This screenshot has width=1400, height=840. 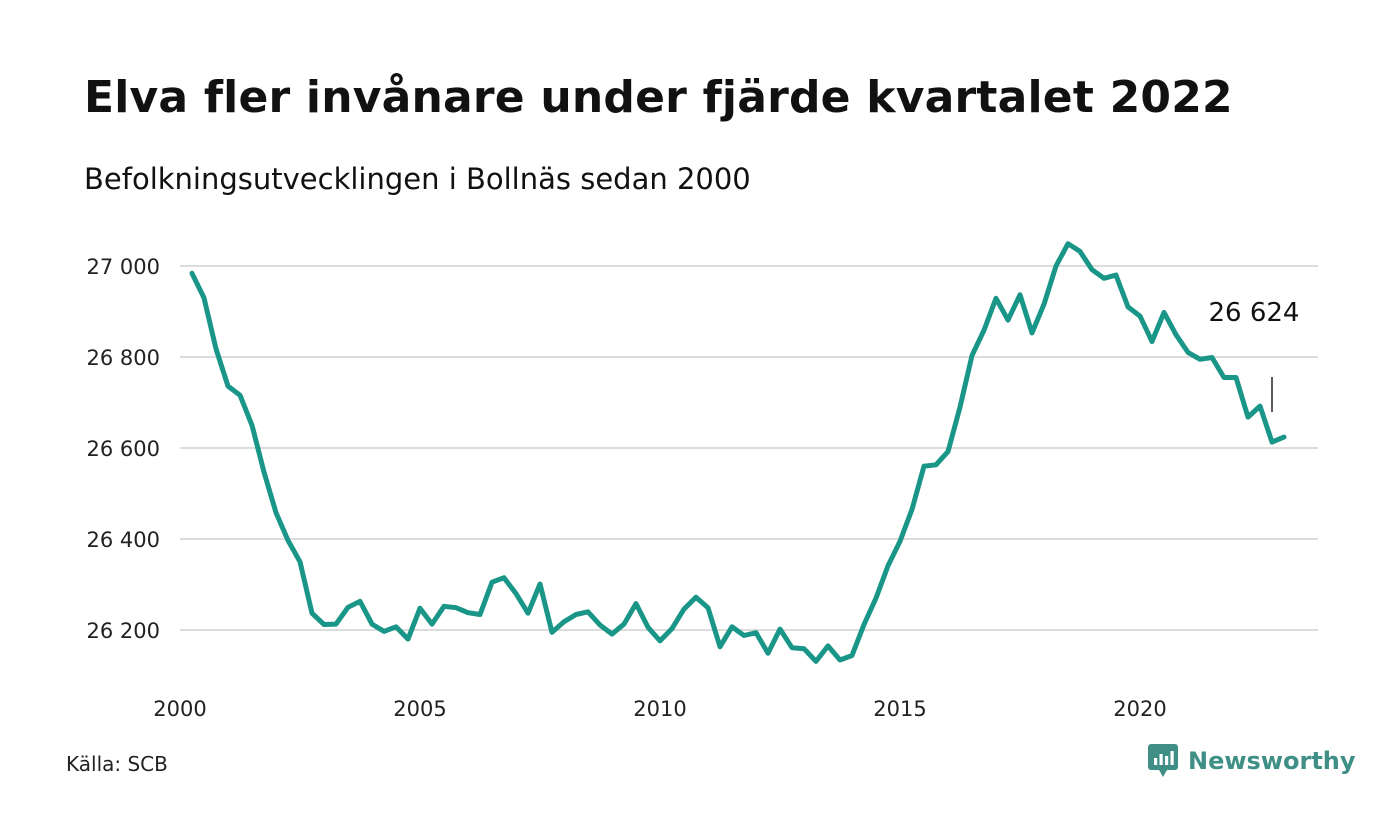 What do you see at coordinates (123, 631) in the screenshot?
I see `y-tick-label: 26 200` at bounding box center [123, 631].